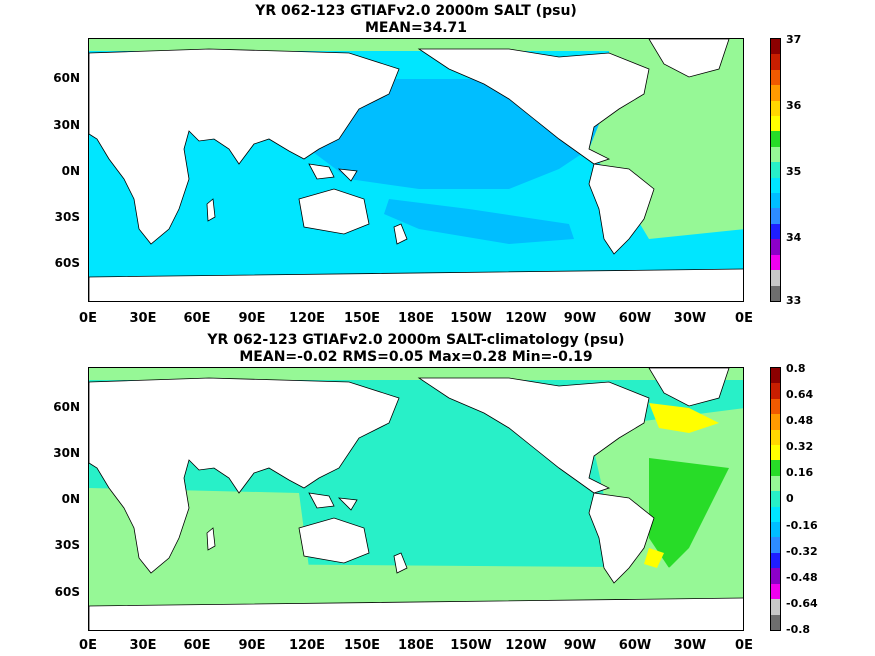 This screenshot has height=656, width=875. Describe the element at coordinates (800, 472) in the screenshot. I see `bottom-cb-label-4: 0.16` at that location.